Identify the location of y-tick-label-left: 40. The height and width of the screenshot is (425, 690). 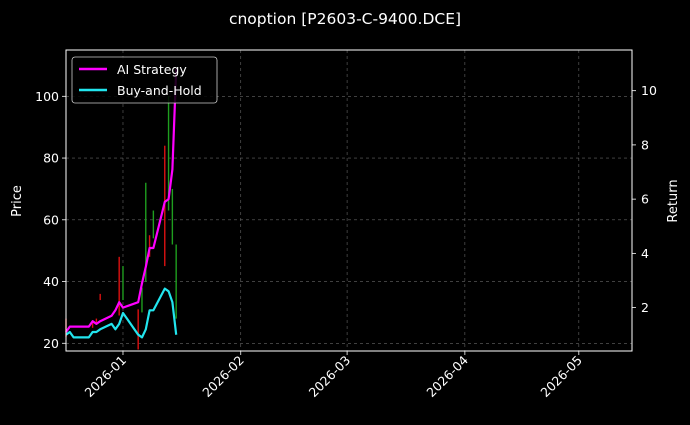
(51, 281).